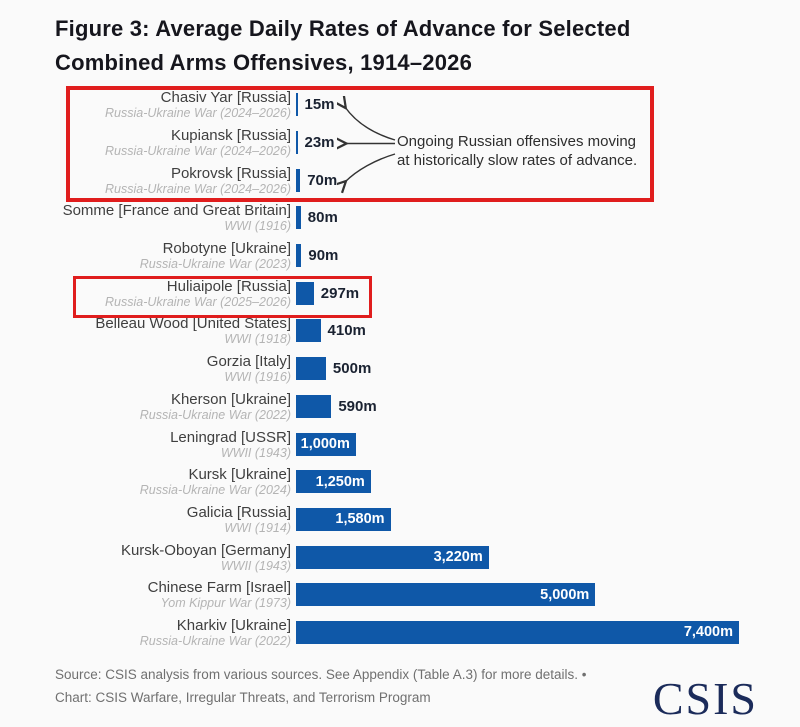 Image resolution: width=800 pixels, height=727 pixels. What do you see at coordinates (228, 286) in the screenshot?
I see `row-label: Huliaipole [Russia]` at bounding box center [228, 286].